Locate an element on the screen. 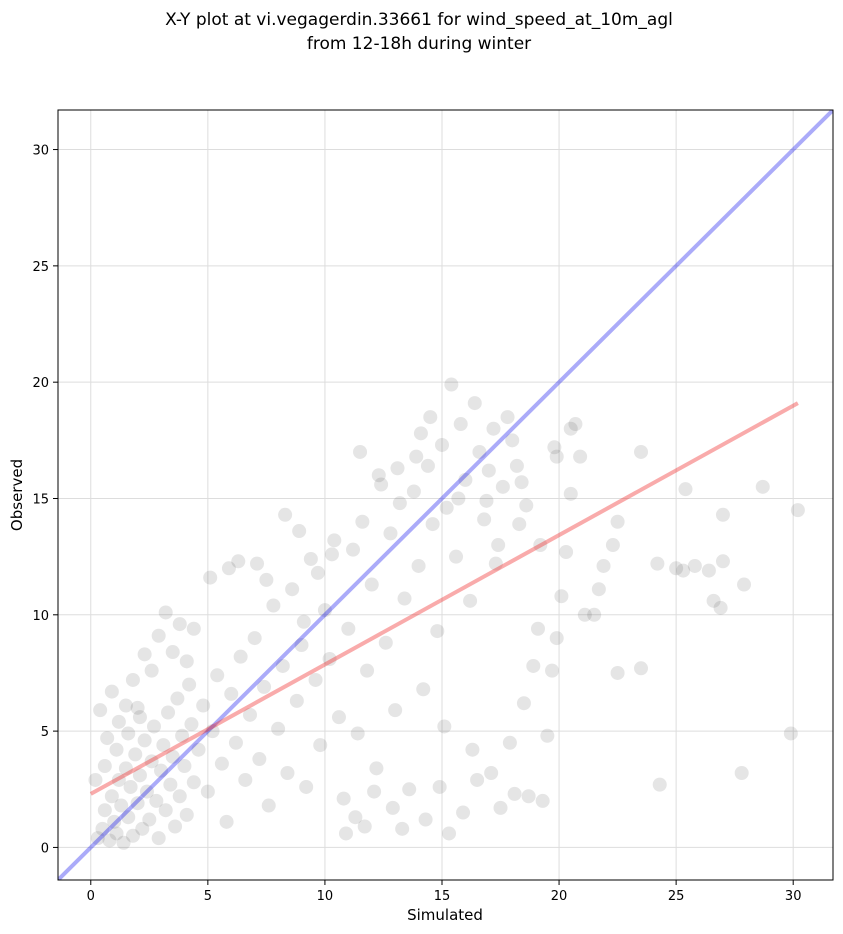 The width and height of the screenshot is (843, 934). chart-title-line-2: from 12-18h during winter is located at coordinates (419, 44).